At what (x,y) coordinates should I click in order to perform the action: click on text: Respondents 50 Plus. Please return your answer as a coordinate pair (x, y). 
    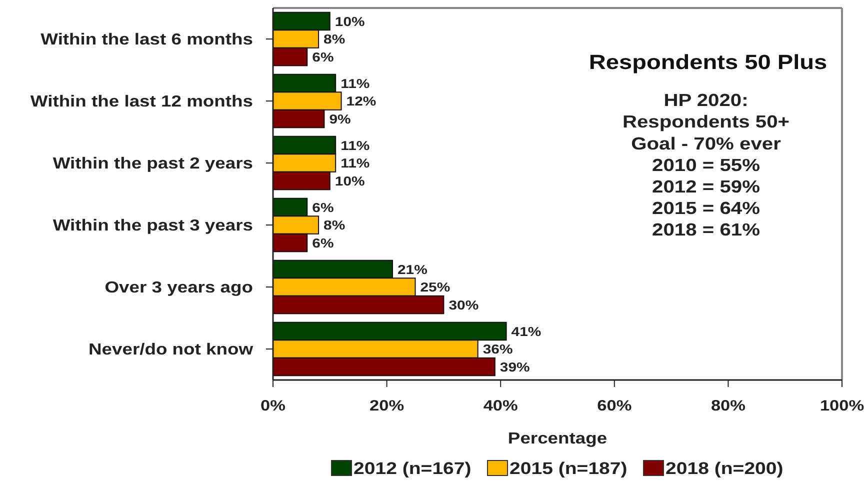
    Looking at the image, I should click on (708, 62).